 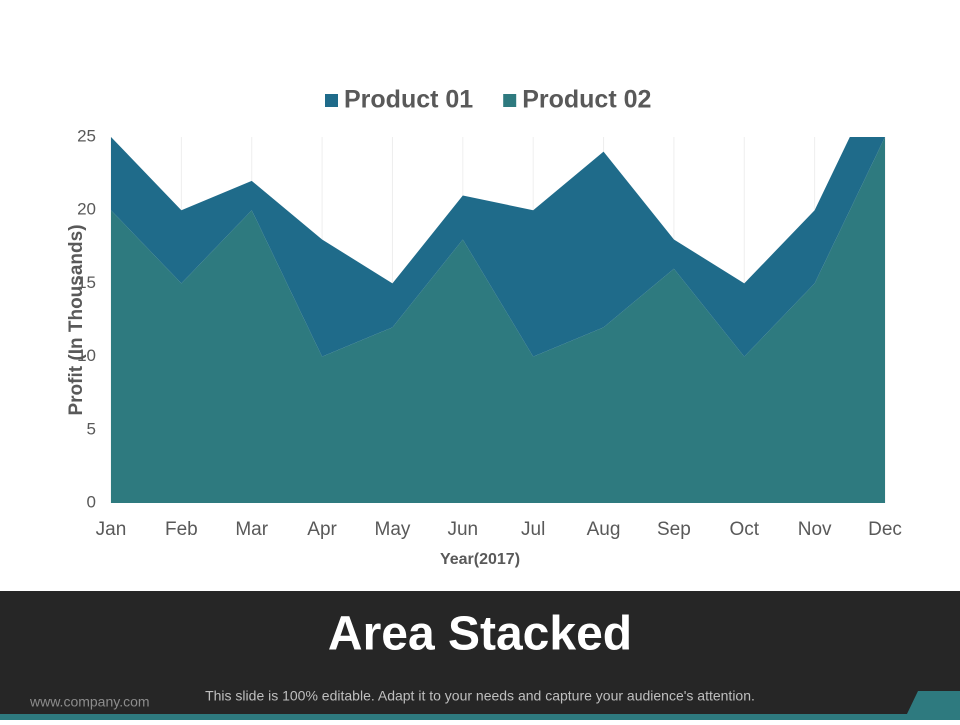 What do you see at coordinates (181, 529) in the screenshot?
I see `x-tick-label: Feb` at bounding box center [181, 529].